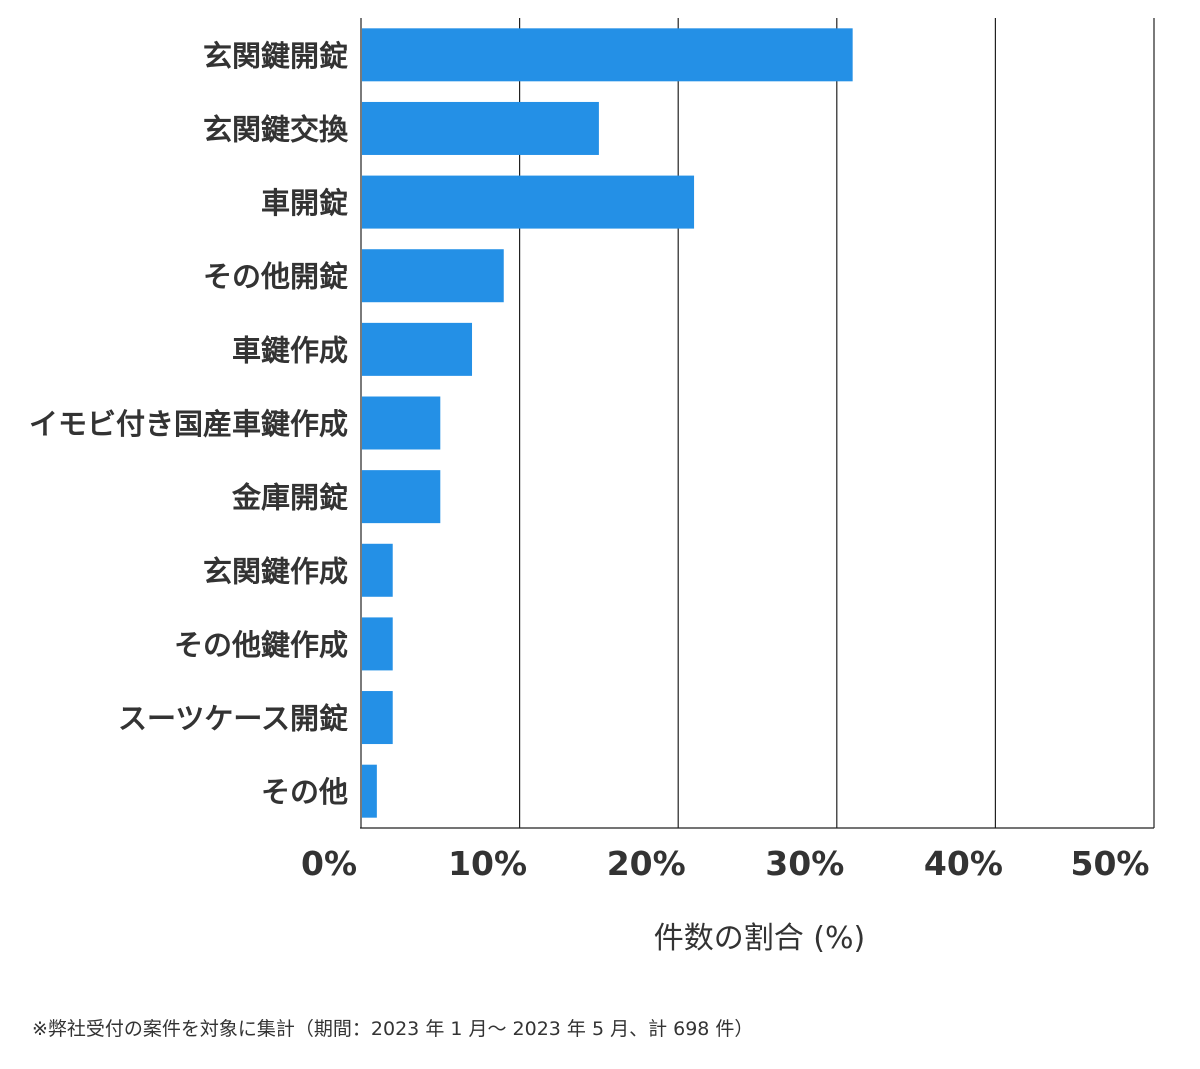 This screenshot has height=1069, width=1200. I want to click on x-tick-label: 0%, so click(329, 863).